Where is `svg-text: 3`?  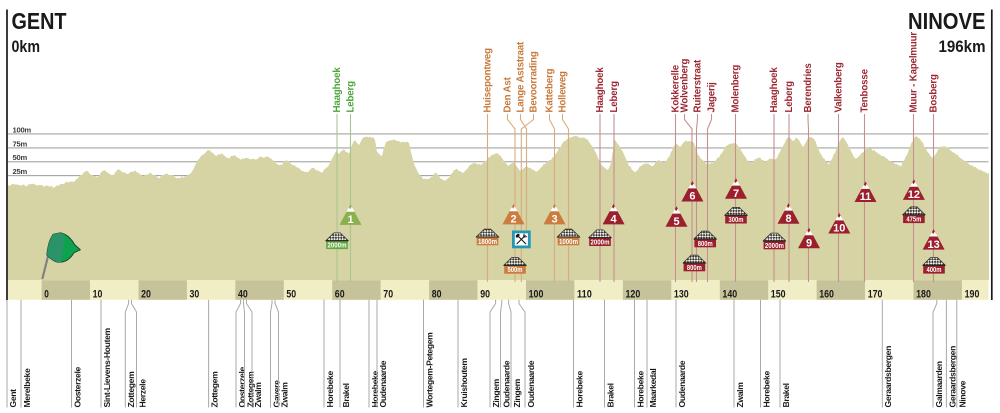
svg-text: 3 is located at coordinates (554, 220).